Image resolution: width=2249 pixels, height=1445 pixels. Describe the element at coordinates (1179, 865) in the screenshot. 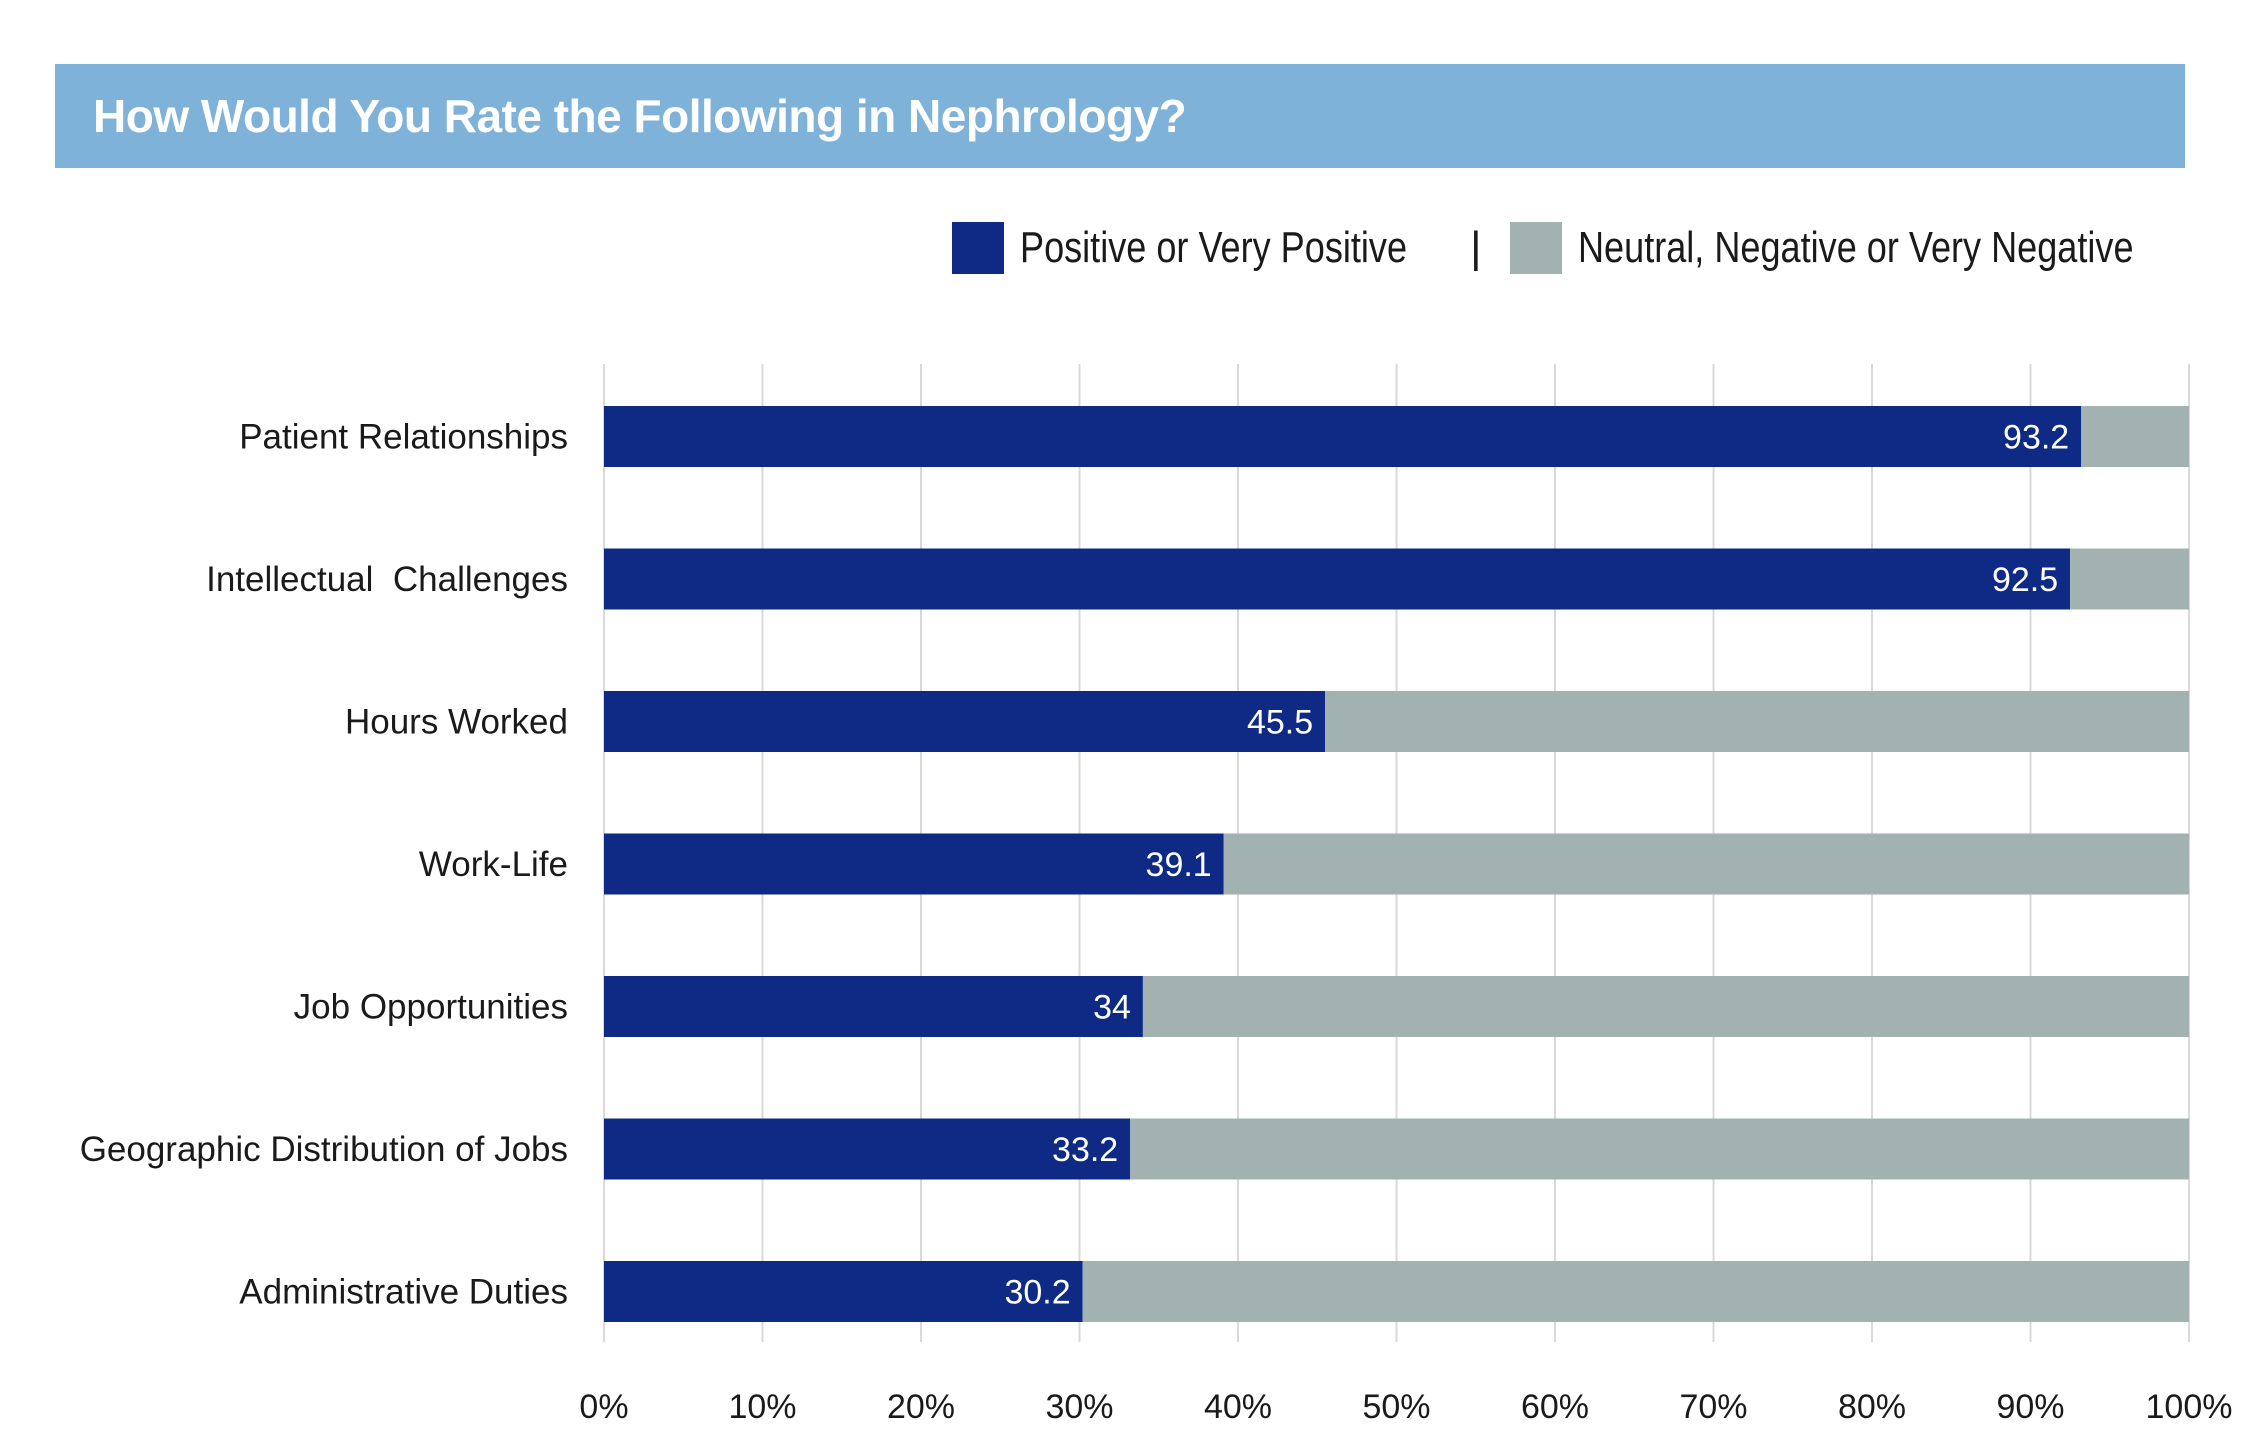

I see `bar-value-label-3: 39.1` at that location.